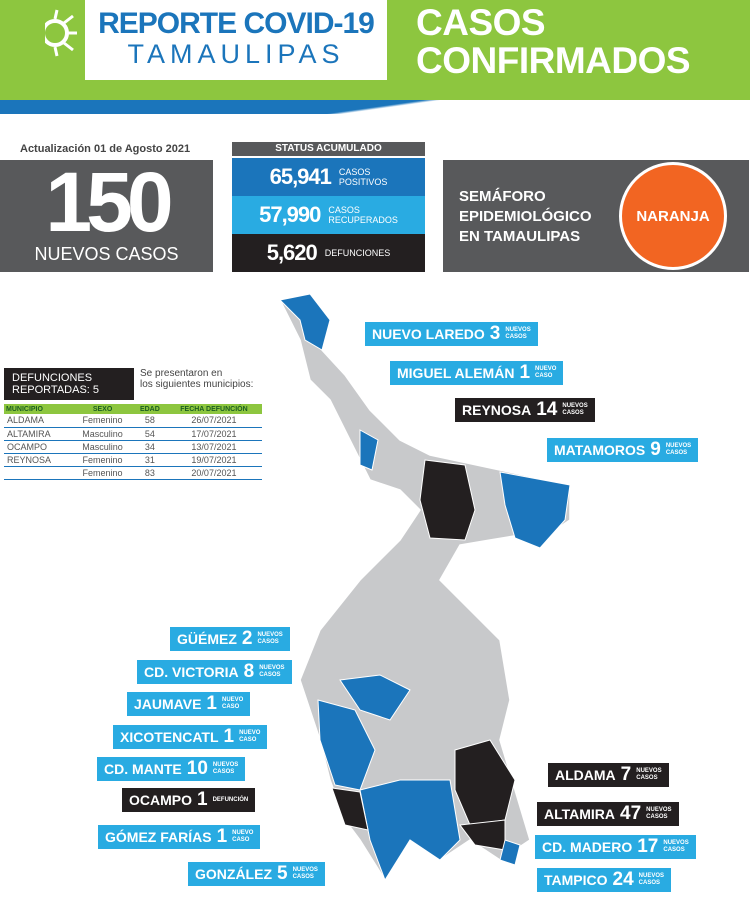  Describe the element at coordinates (525, 216) in the screenshot. I see `semaforo-text: SEMÁFORO EPIDEMIOLÓGICO EN TAMAULIPAS` at that location.